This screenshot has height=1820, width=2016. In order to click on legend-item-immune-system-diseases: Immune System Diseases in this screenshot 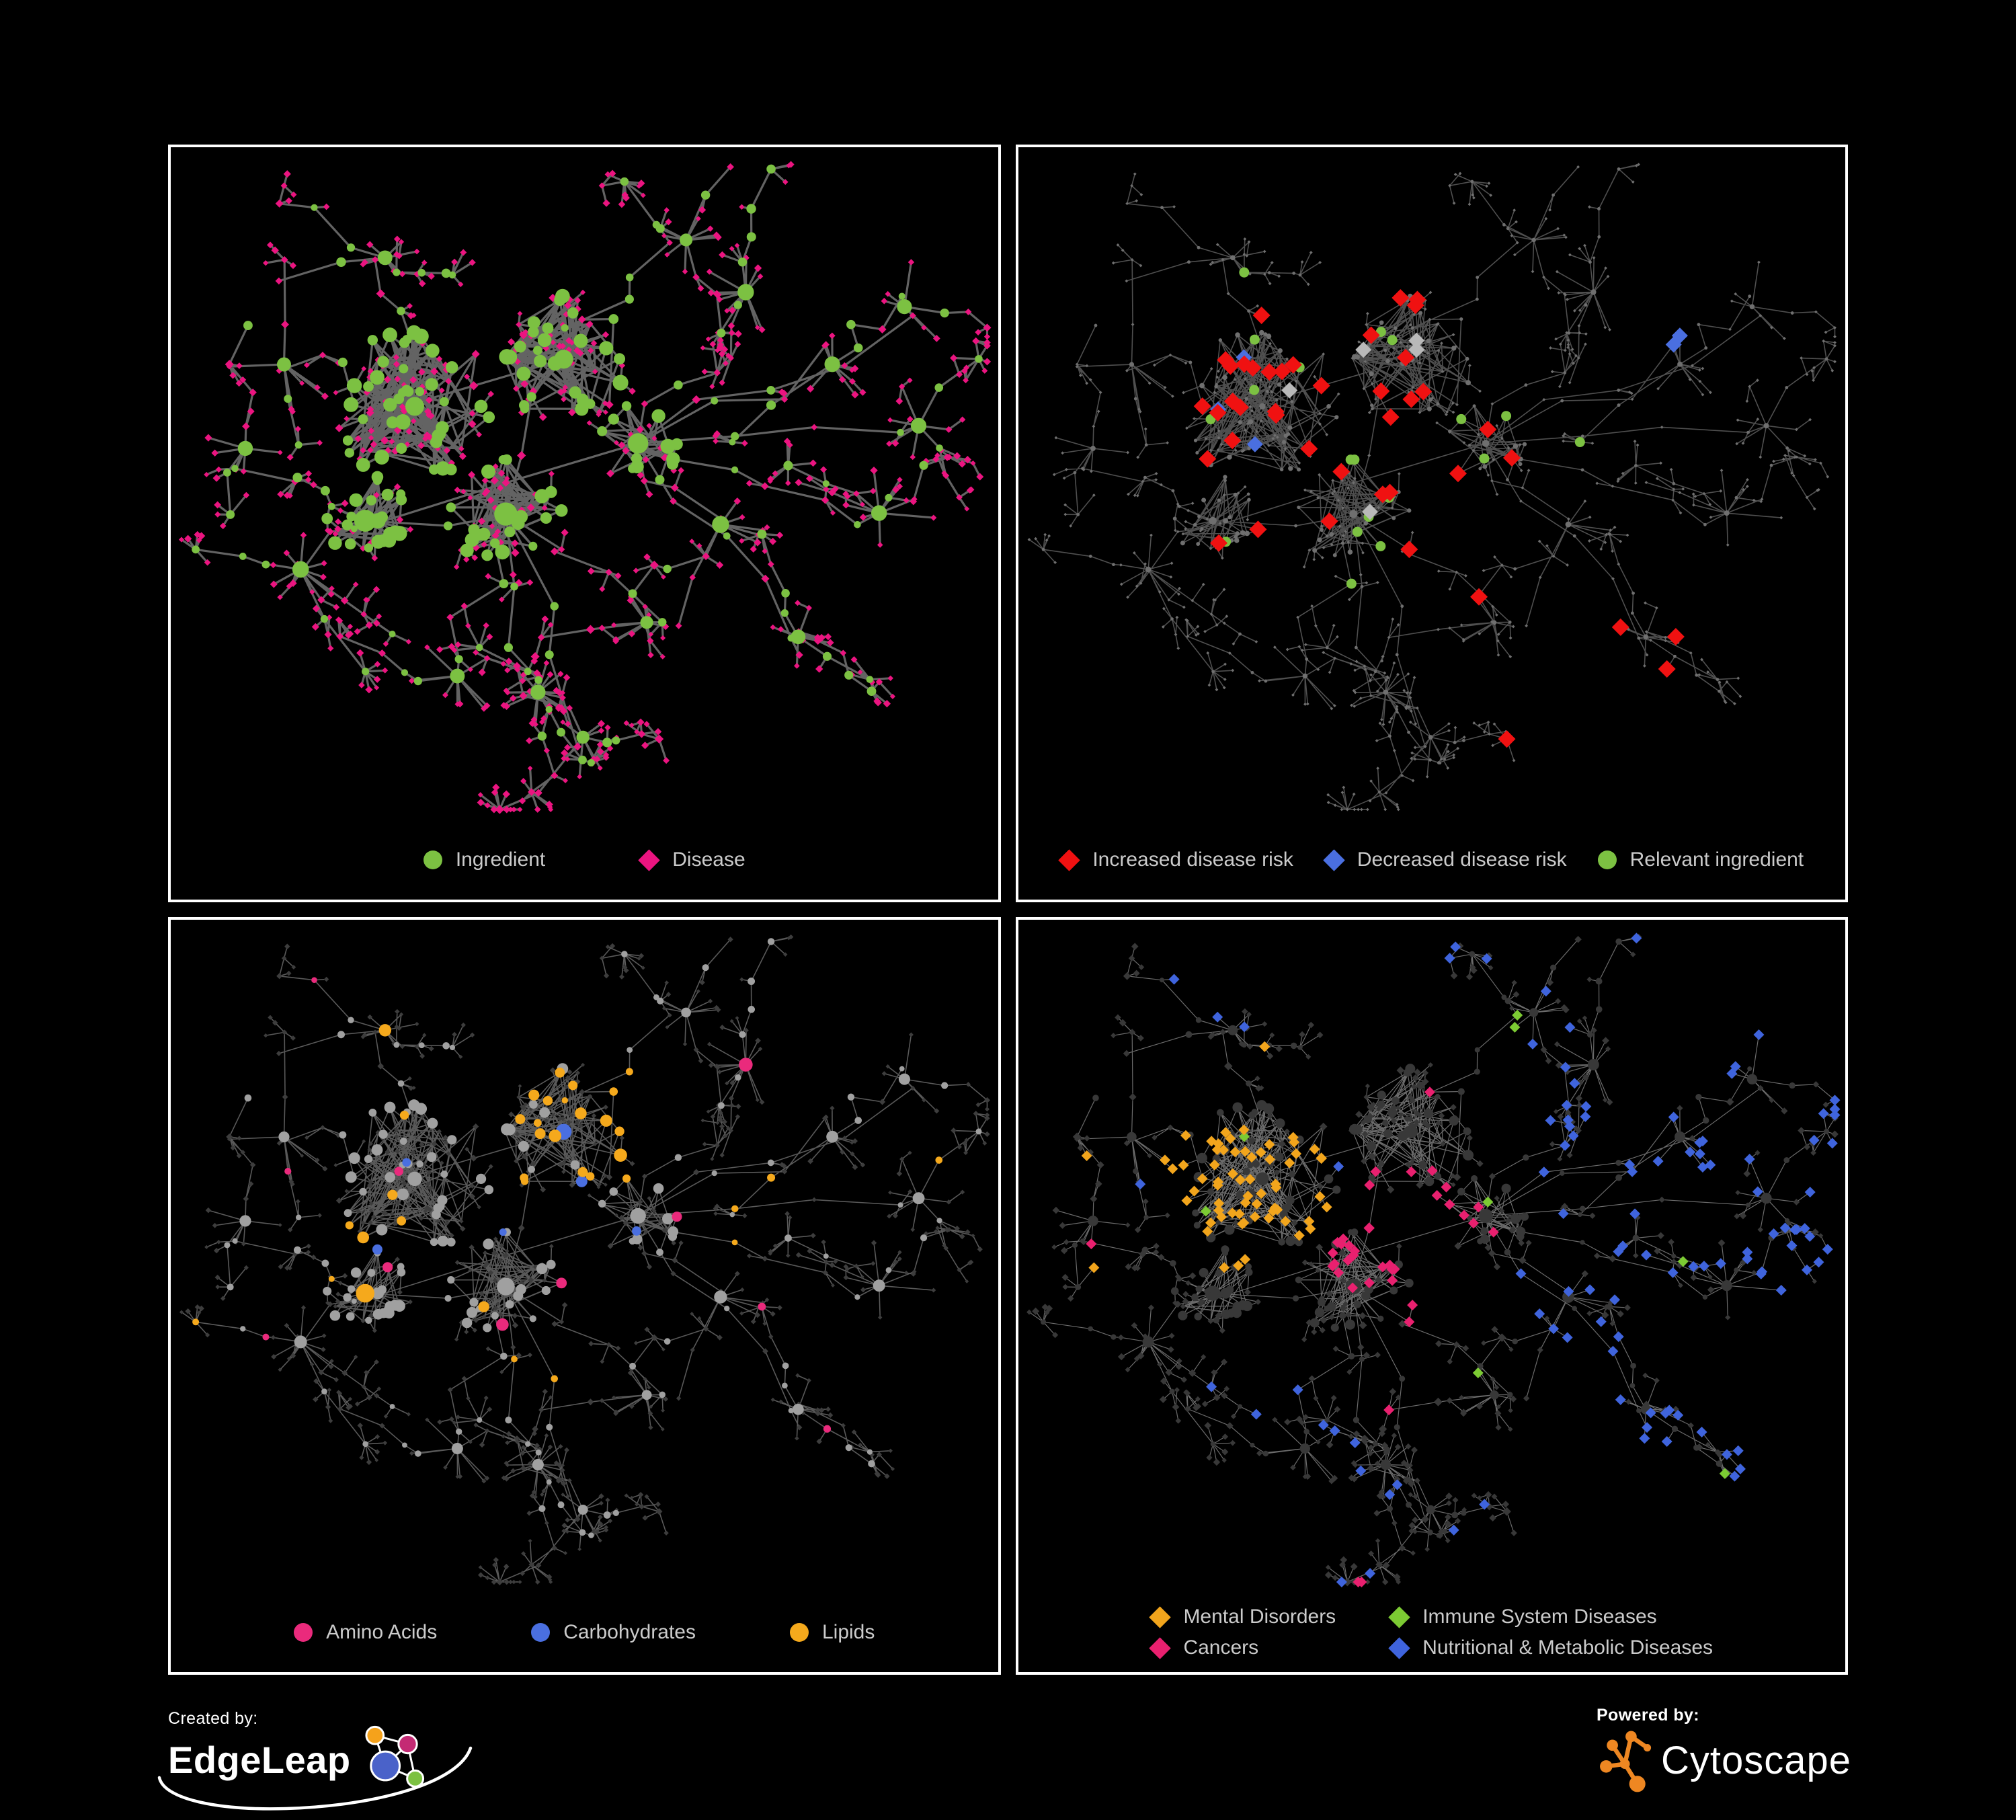, I will do `click(1550, 1617)`.